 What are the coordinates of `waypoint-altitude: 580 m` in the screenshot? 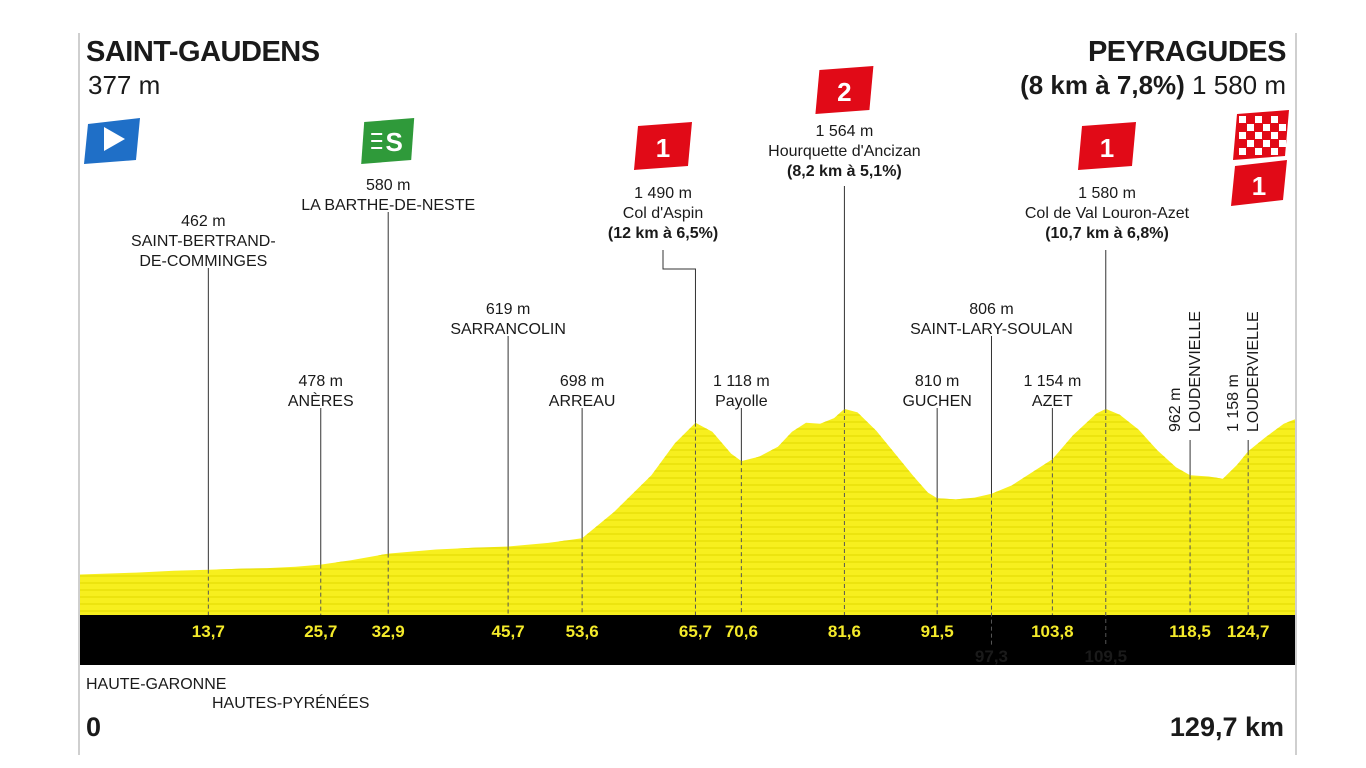 It's located at (388, 185).